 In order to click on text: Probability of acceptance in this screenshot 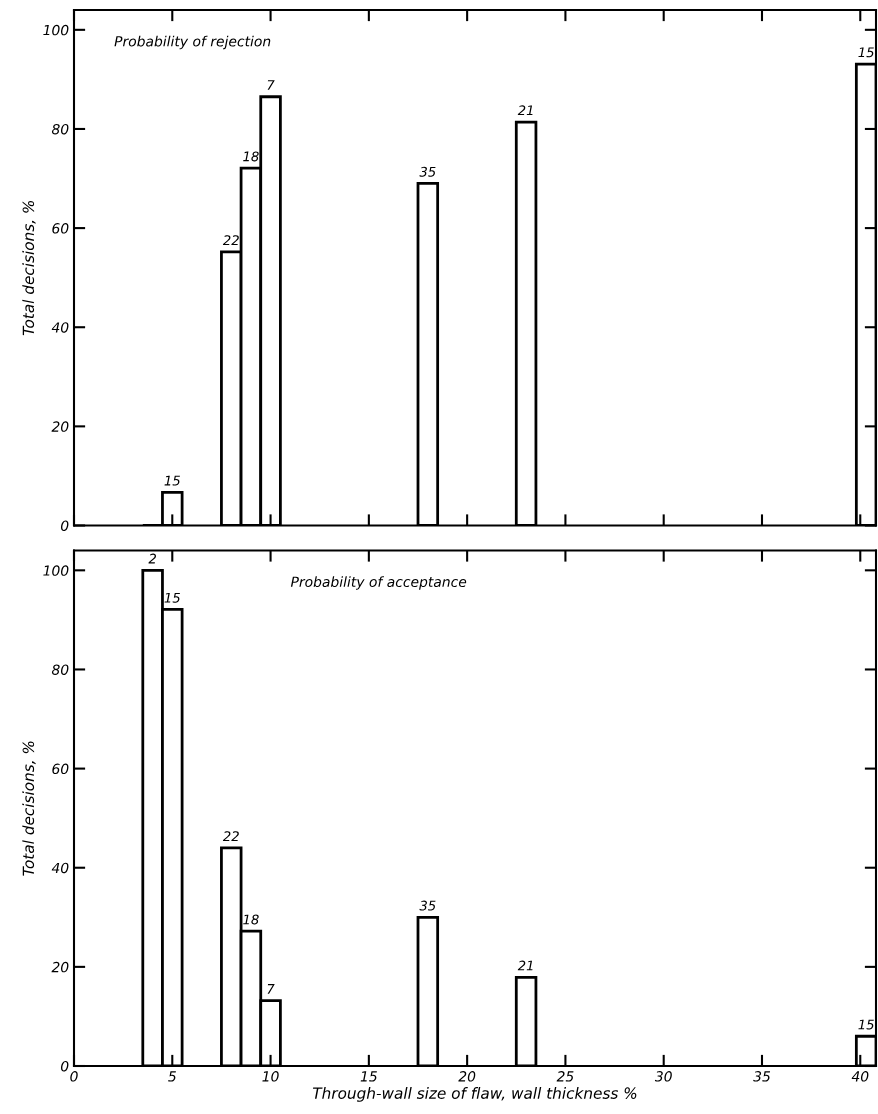, I will do `click(378, 583)`.